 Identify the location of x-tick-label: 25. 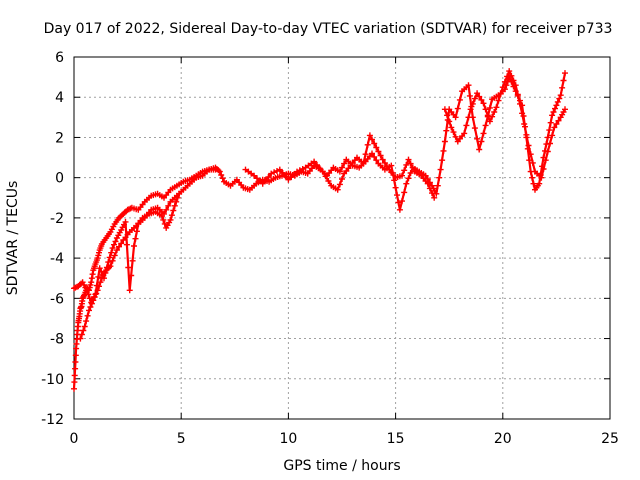
(610, 439).